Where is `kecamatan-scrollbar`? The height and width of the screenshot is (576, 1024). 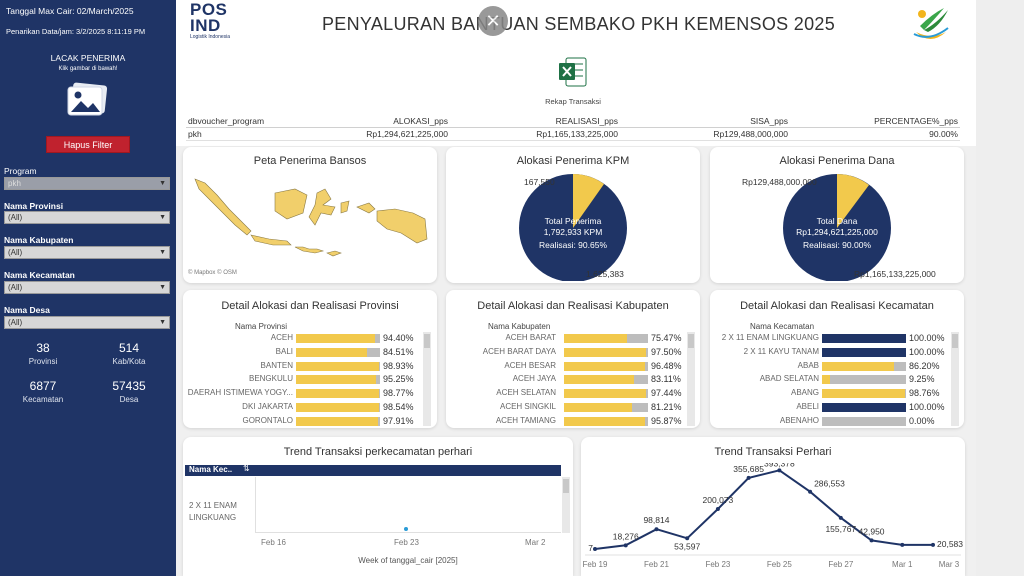
kecamatan-scrollbar is located at coordinates (955, 379).